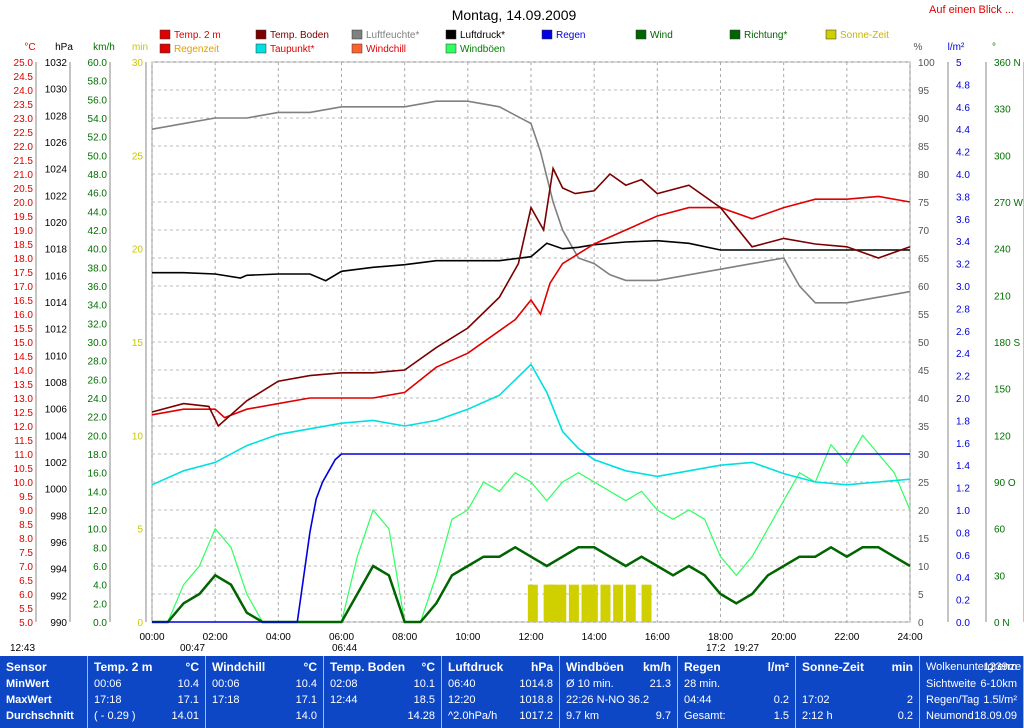 Image resolution: width=1024 pixels, height=728 pixels. What do you see at coordinates (618, 684) in the screenshot?
I see `table-row: Ø 10 min. 21.3` at bounding box center [618, 684].